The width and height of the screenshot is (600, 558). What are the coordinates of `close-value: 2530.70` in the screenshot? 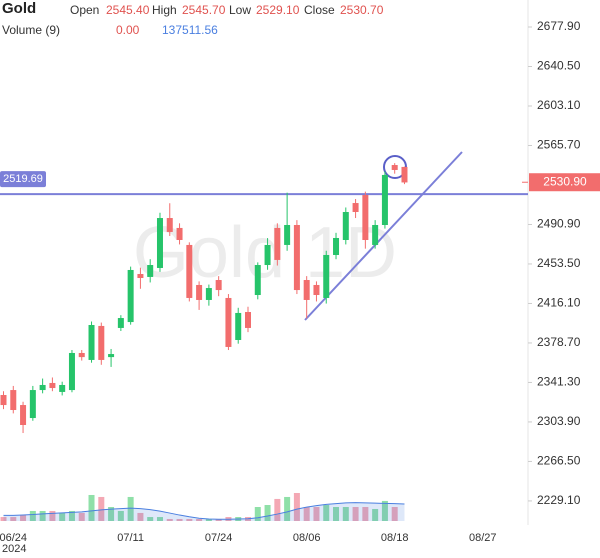 It's located at (362, 10).